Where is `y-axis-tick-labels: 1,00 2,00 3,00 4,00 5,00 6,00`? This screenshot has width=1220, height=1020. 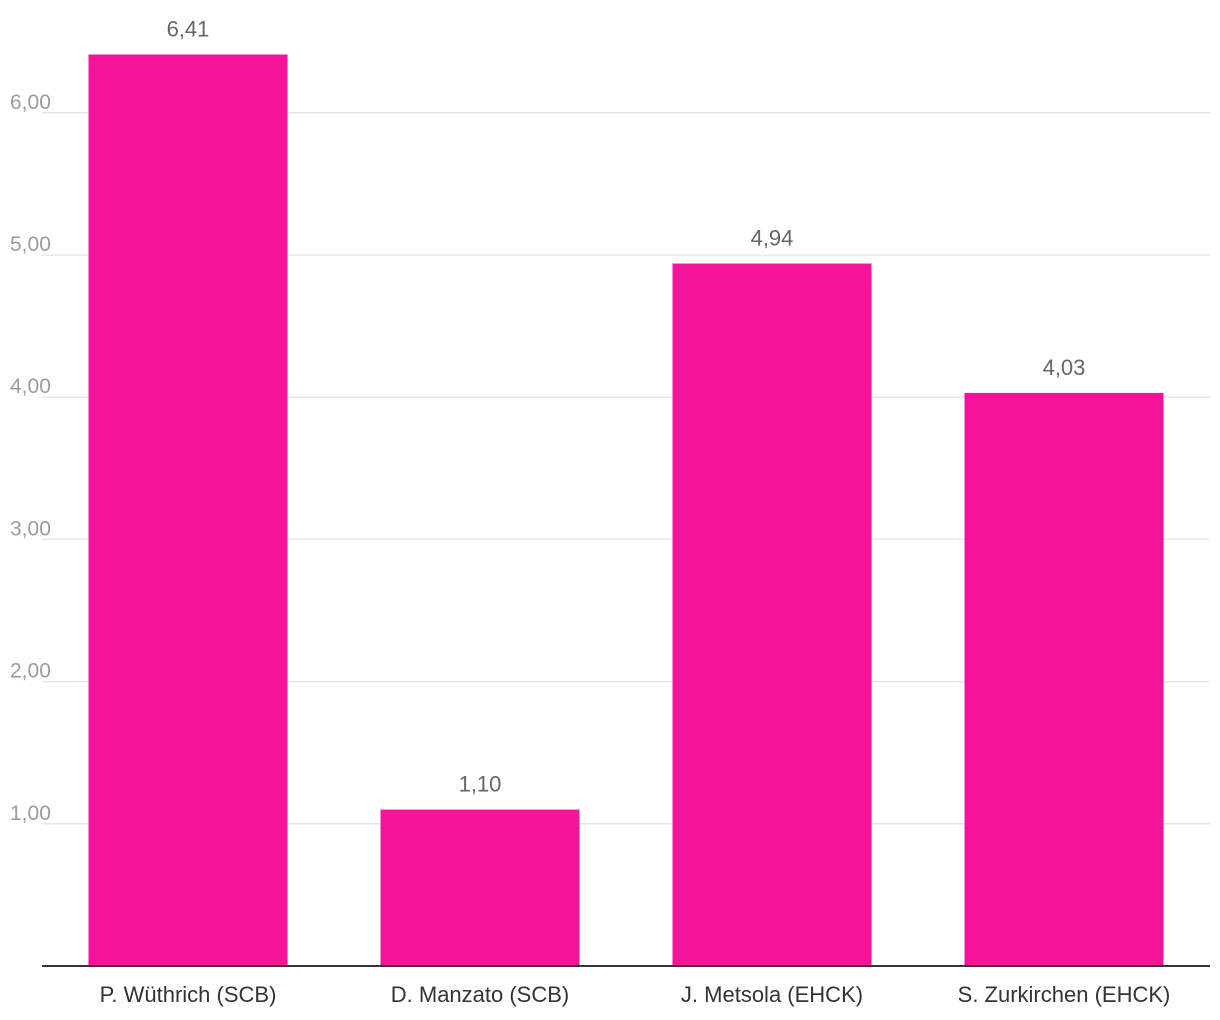
y-axis-tick-labels: 1,00 2,00 3,00 4,00 5,00 6,00 is located at coordinates (30, 458).